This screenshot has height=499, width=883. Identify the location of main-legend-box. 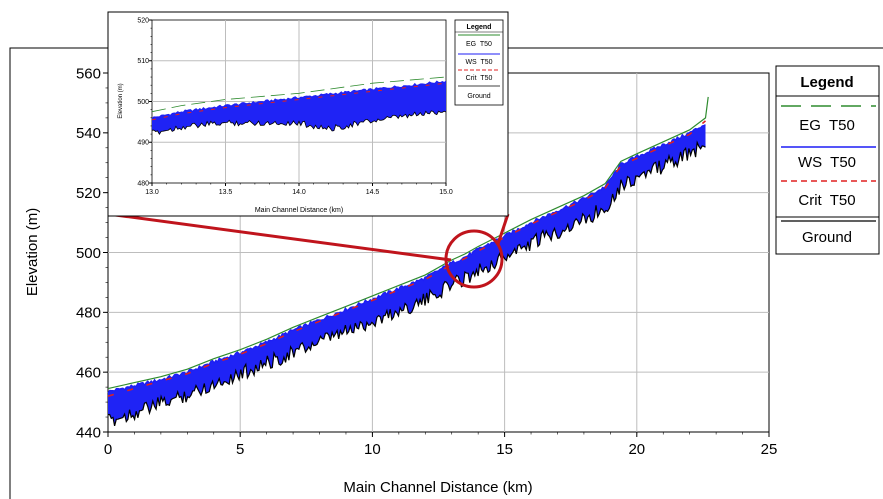
(827, 160).